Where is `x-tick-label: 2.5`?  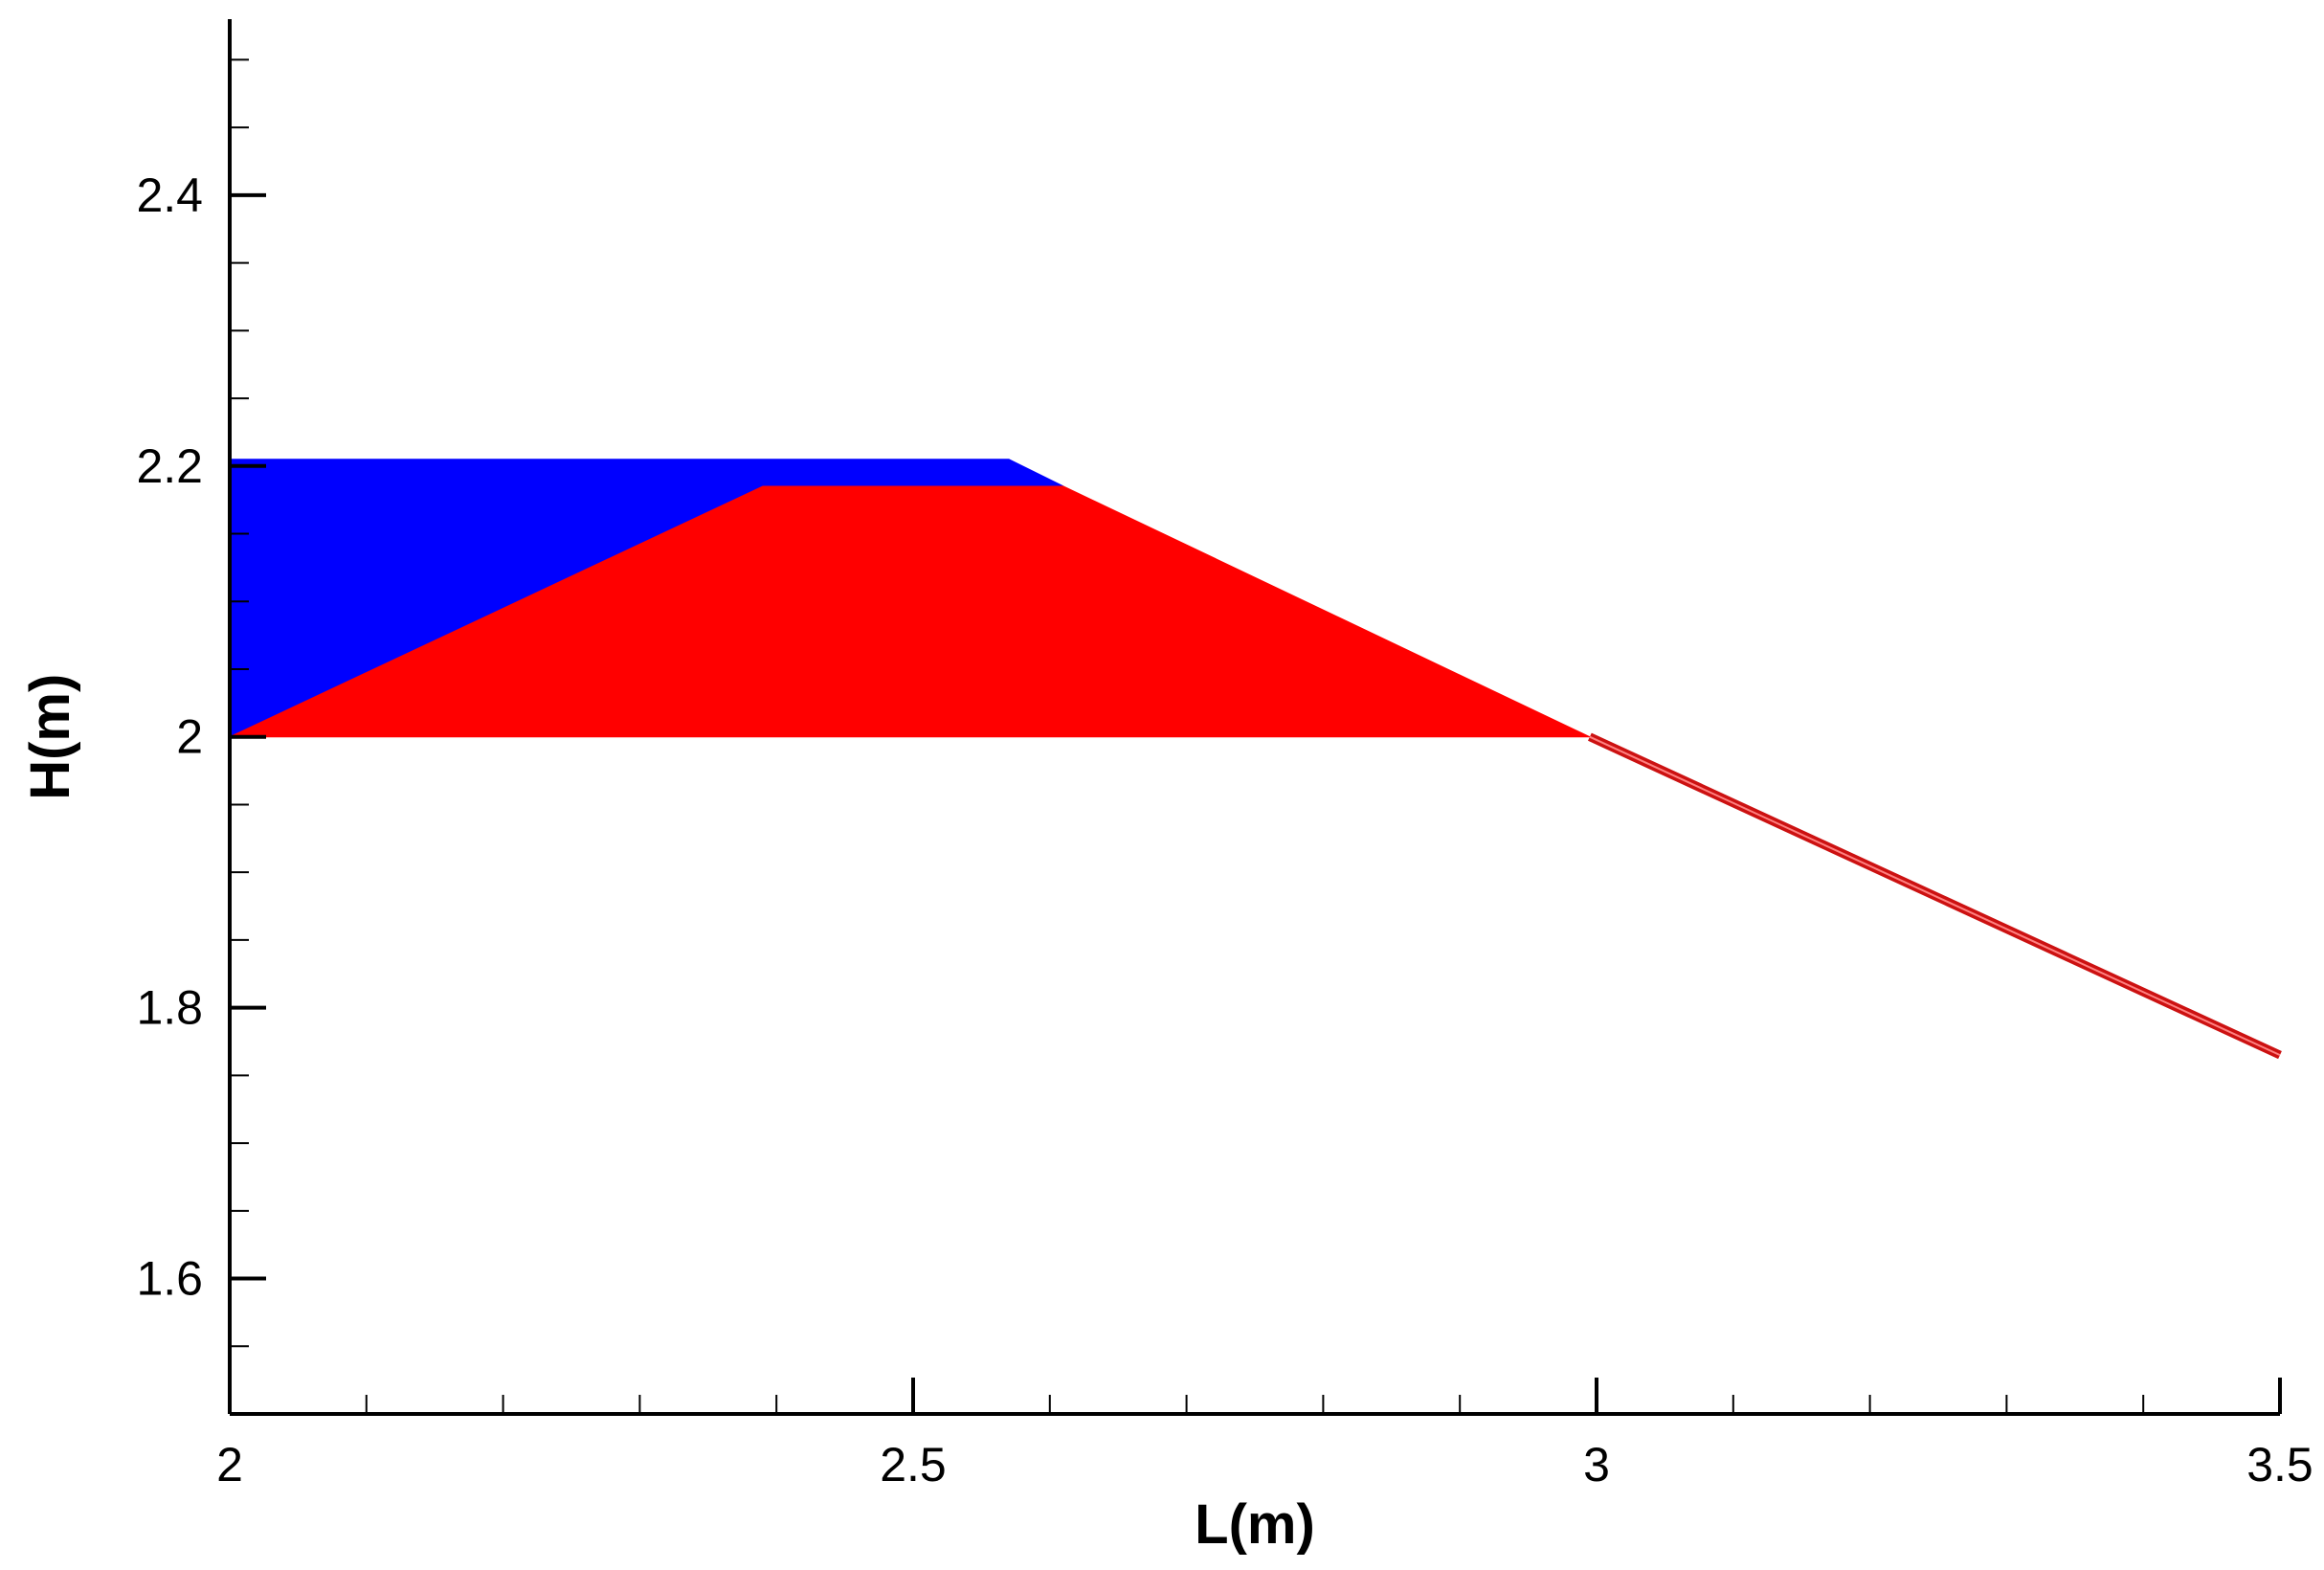
x-tick-label: 2.5 is located at coordinates (913, 1465).